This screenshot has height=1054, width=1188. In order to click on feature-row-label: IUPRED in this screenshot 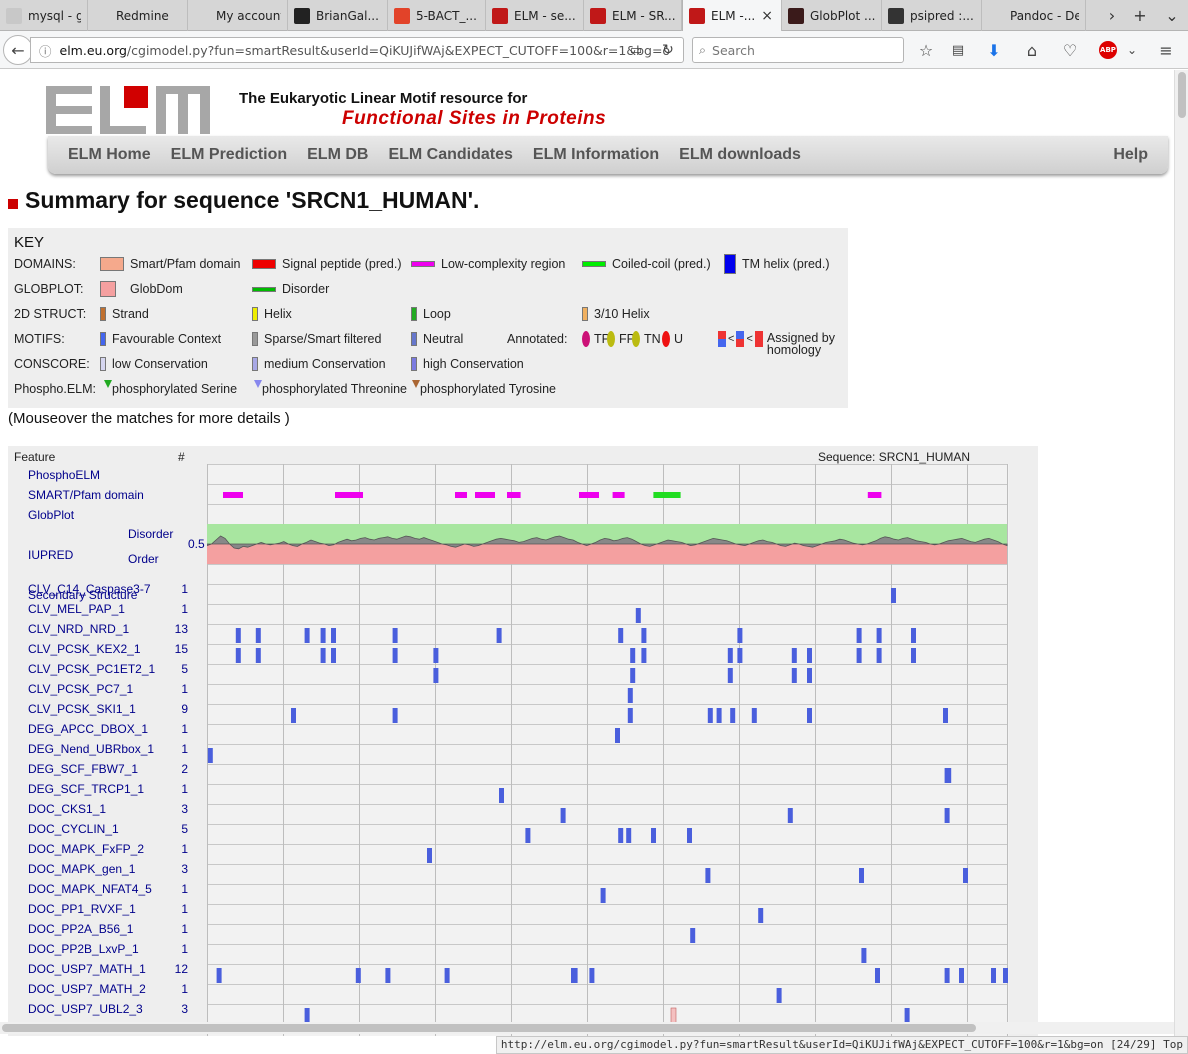, I will do `click(51, 555)`.